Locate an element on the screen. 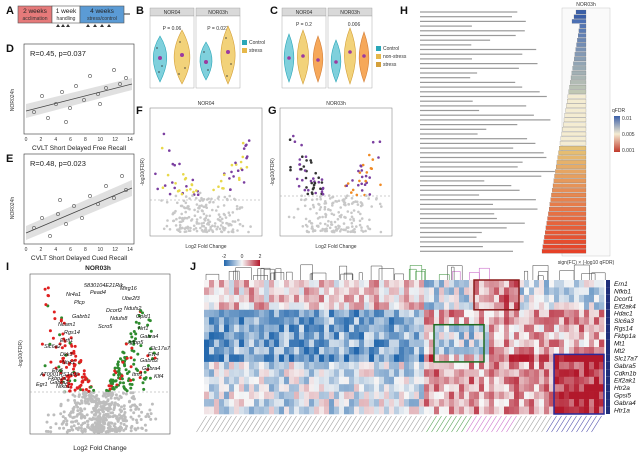  p-value-left: P = 0.06 is located at coordinates (172, 29).